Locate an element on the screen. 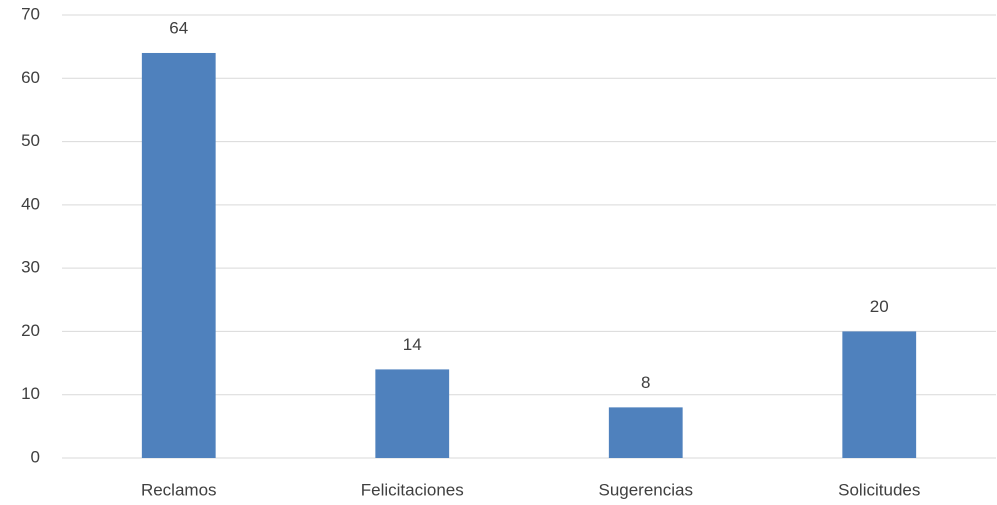  x-tick-label: Reclamos is located at coordinates (179, 489).